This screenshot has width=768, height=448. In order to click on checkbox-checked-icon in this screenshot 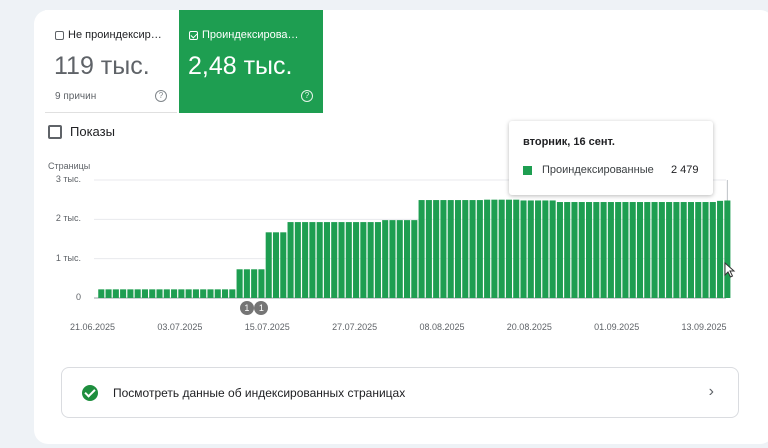, I will do `click(193, 35)`.